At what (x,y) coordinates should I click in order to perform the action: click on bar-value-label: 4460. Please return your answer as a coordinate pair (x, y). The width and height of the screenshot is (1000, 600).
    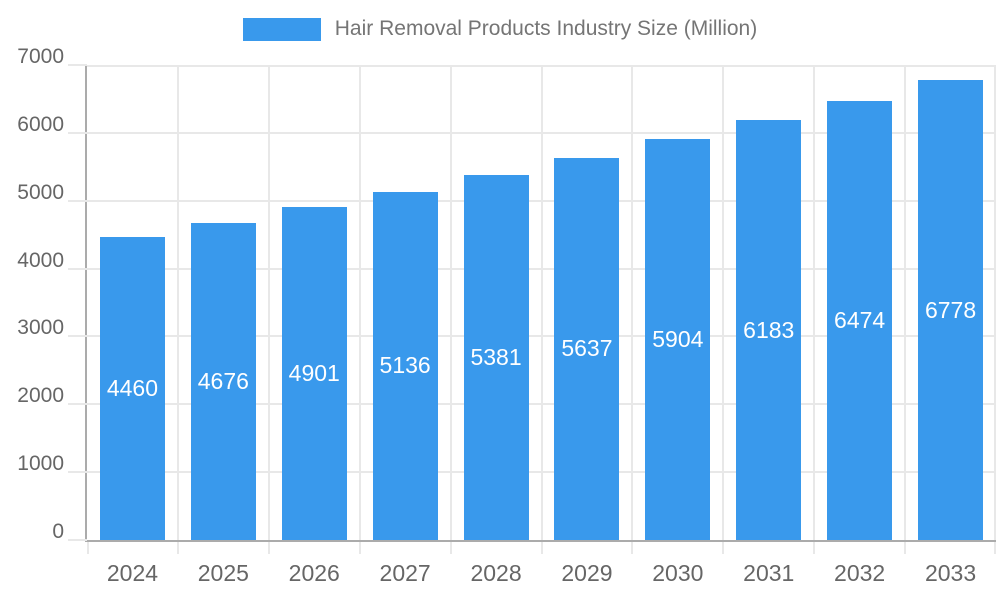
    Looking at the image, I should click on (132, 388).